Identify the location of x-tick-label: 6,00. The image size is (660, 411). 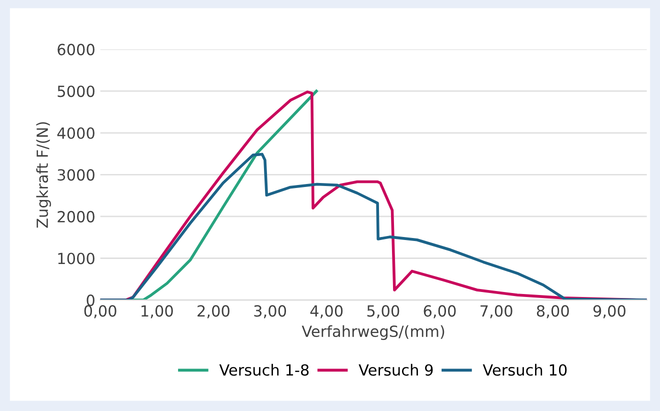
(440, 311).